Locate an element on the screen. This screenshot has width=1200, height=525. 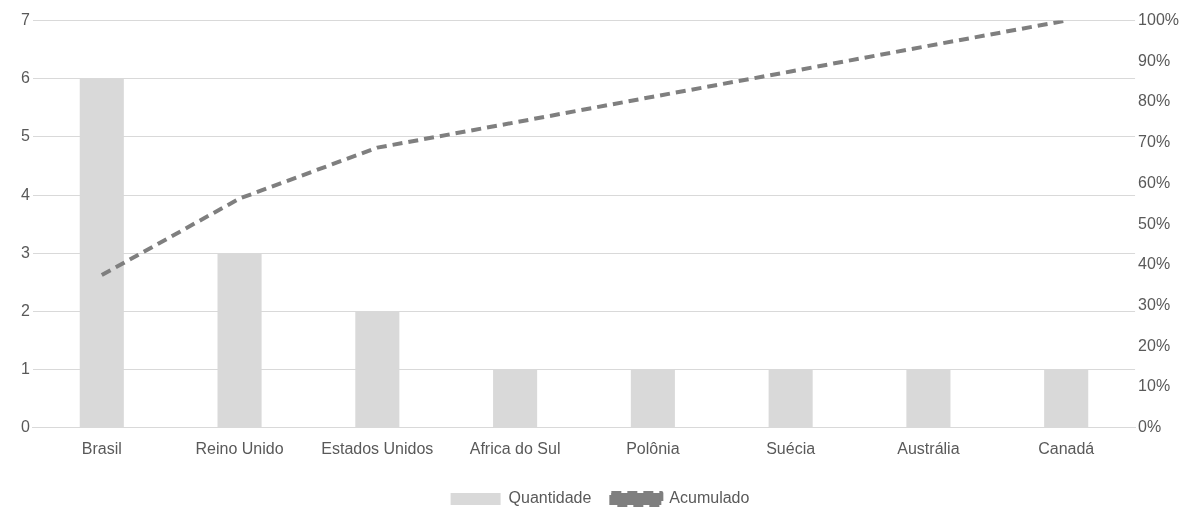
x-tick-label: Suécia is located at coordinates (791, 448).